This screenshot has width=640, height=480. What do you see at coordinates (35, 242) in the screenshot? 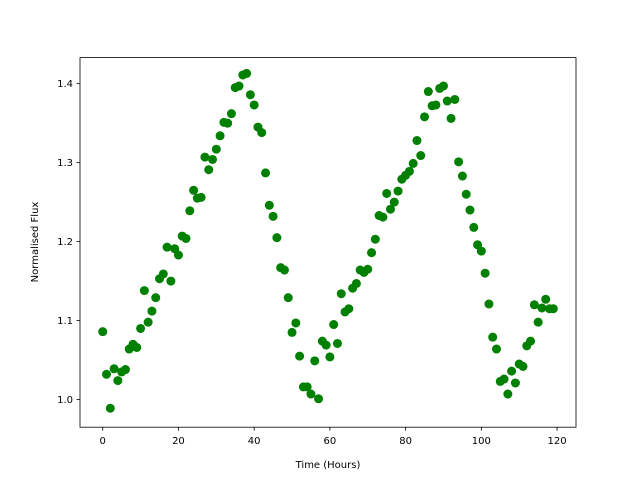
I see `y-axis-label: Normalised Flux` at bounding box center [35, 242].